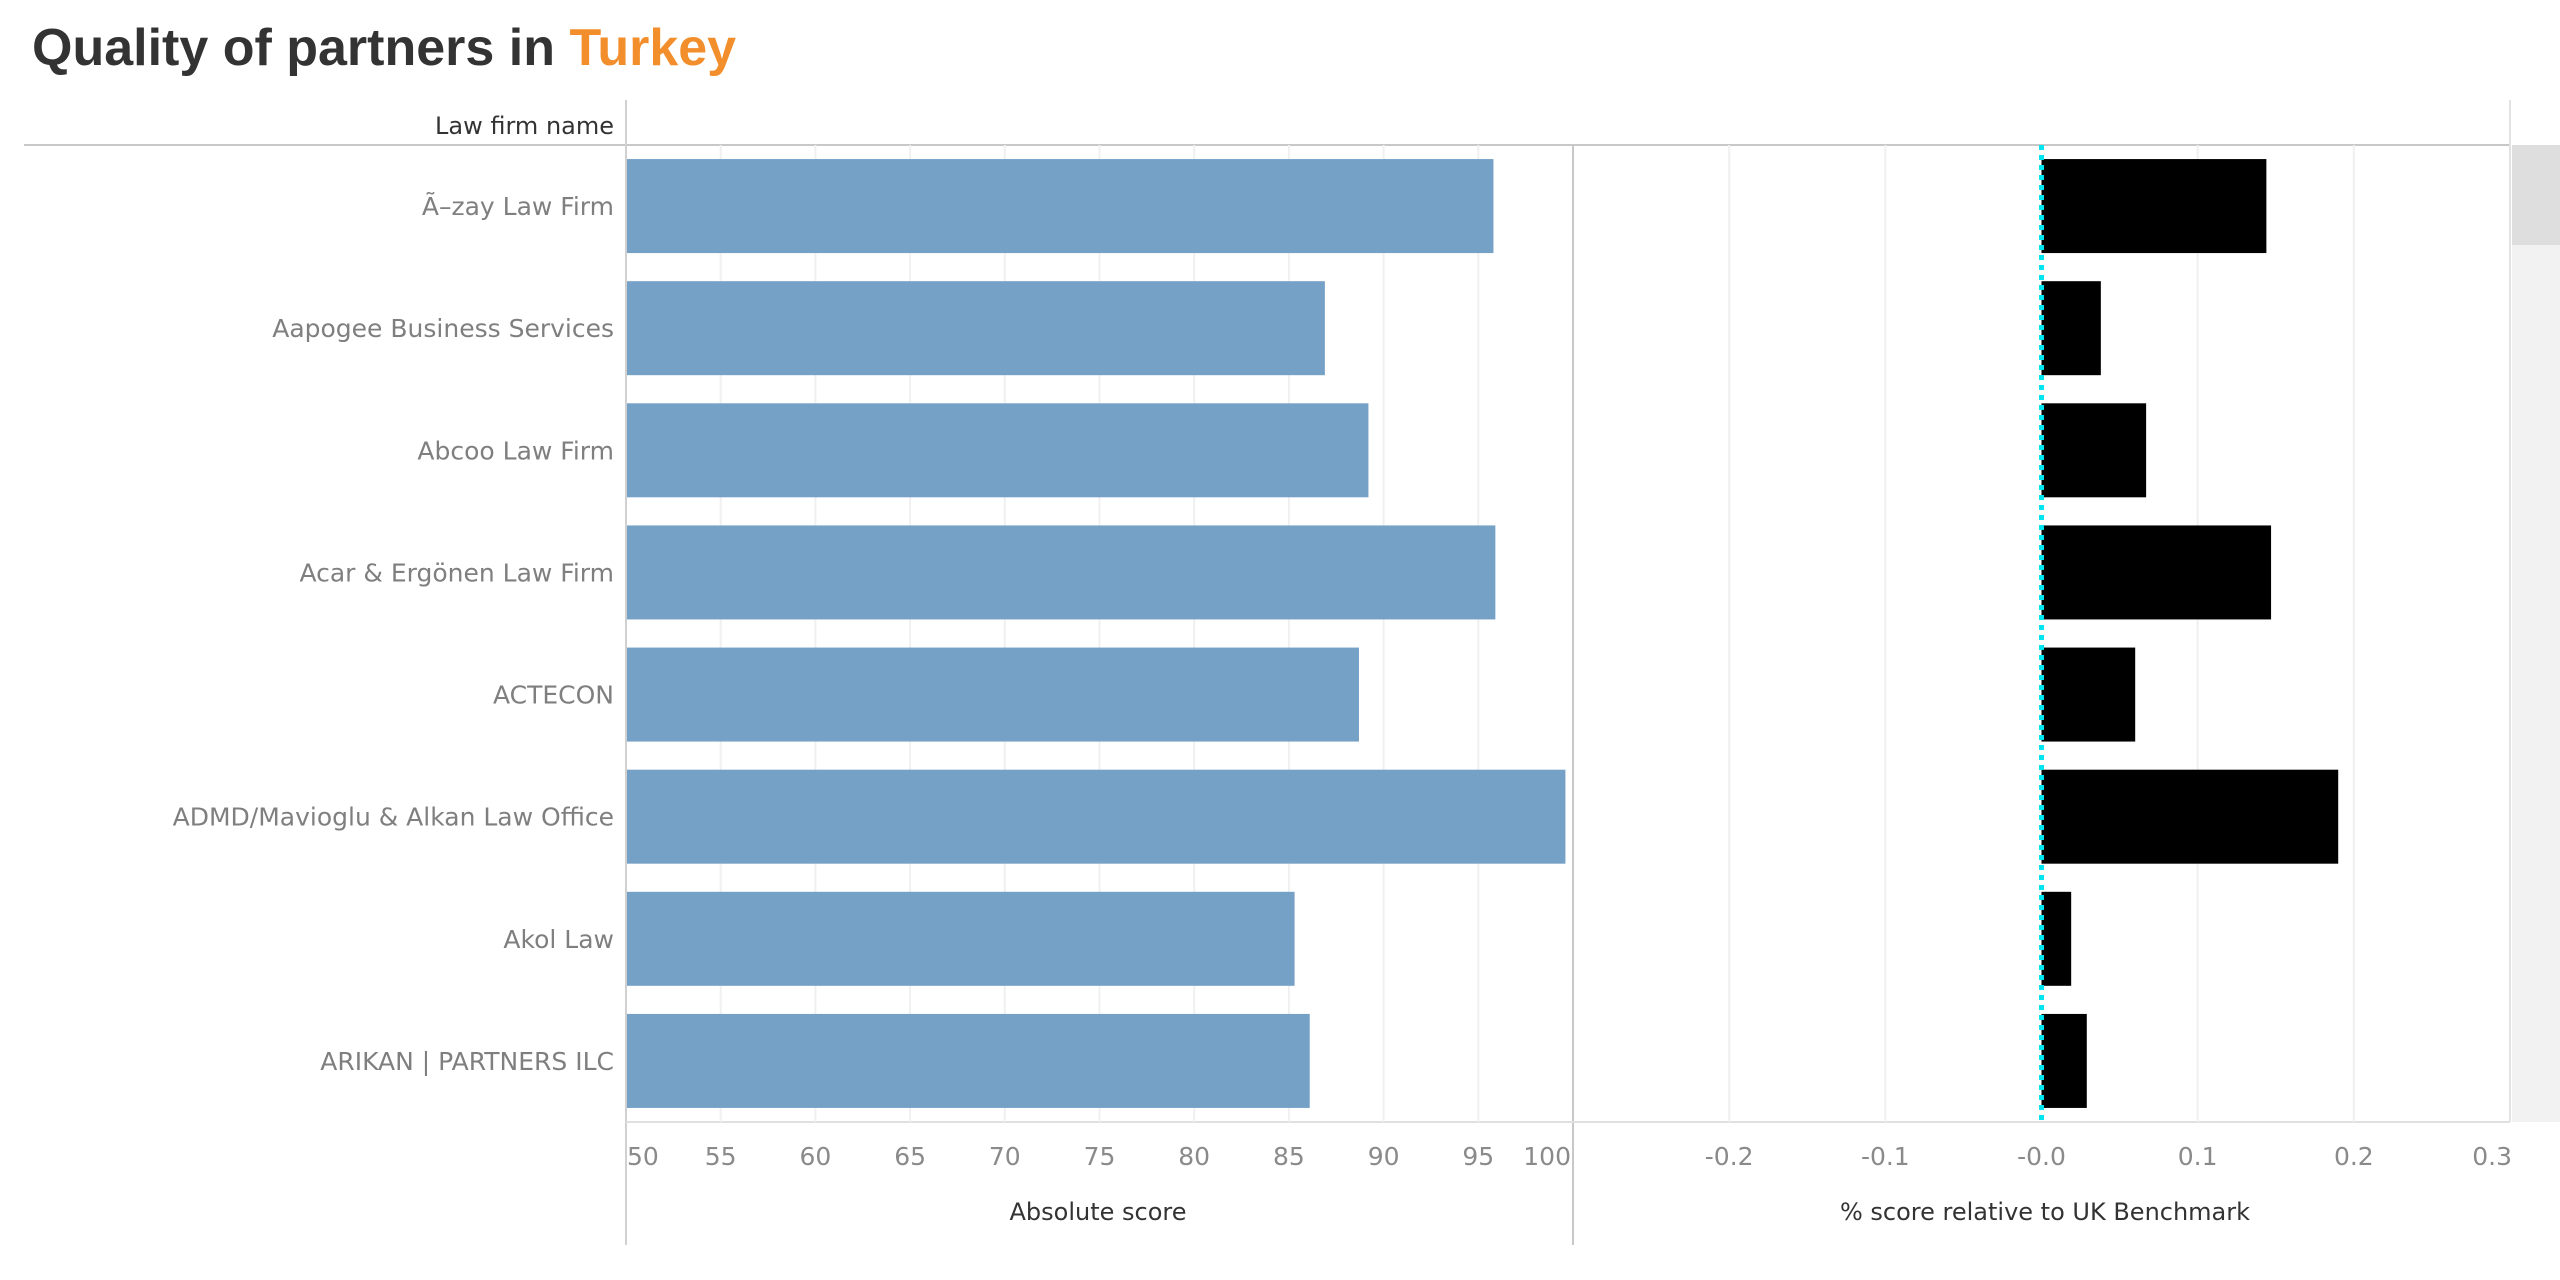  I want to click on tick-label-relative: 0.3, so click(2492, 1156).